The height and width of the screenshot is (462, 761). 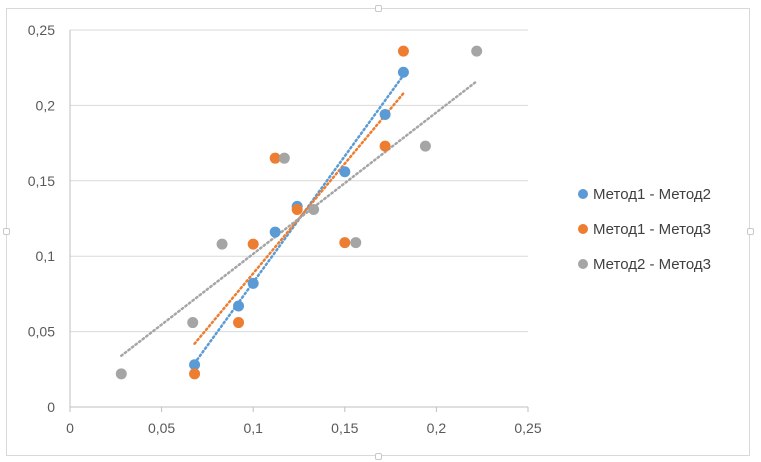 What do you see at coordinates (378, 456) in the screenshot?
I see `resize-handle-bottom` at bounding box center [378, 456].